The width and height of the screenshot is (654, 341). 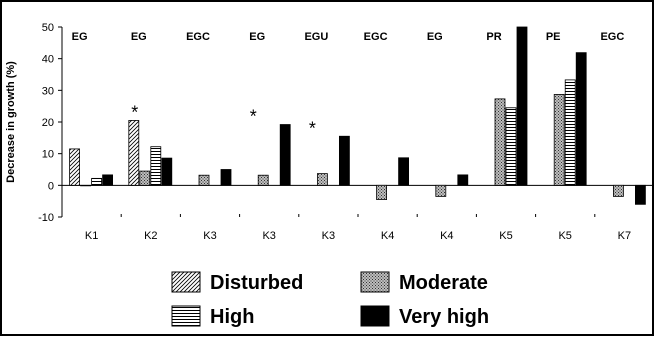 I want to click on y-tick-label: 20, so click(x=48, y=123).